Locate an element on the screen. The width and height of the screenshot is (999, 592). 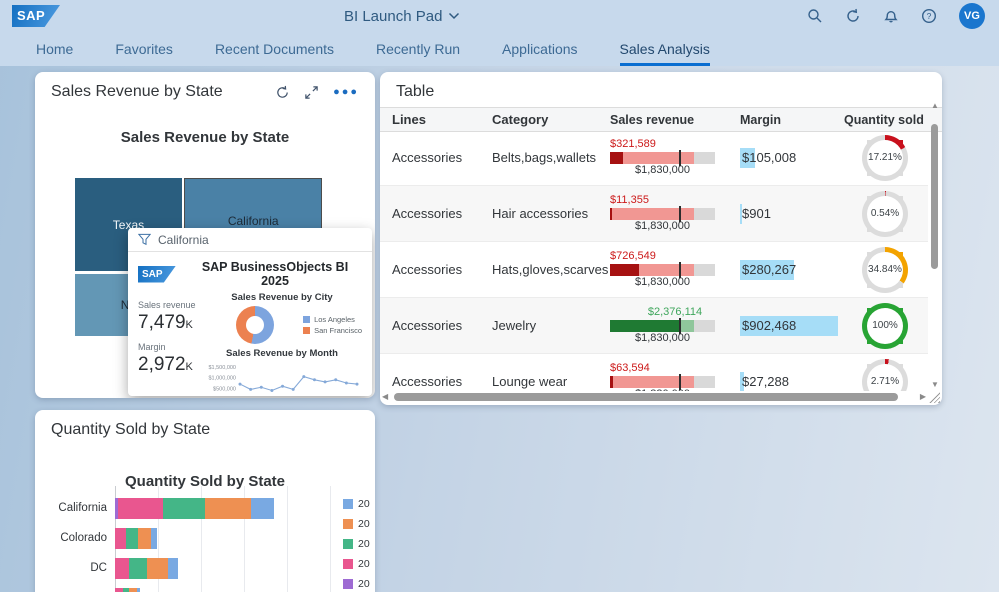
refresh-icon is located at coordinates (853, 16).